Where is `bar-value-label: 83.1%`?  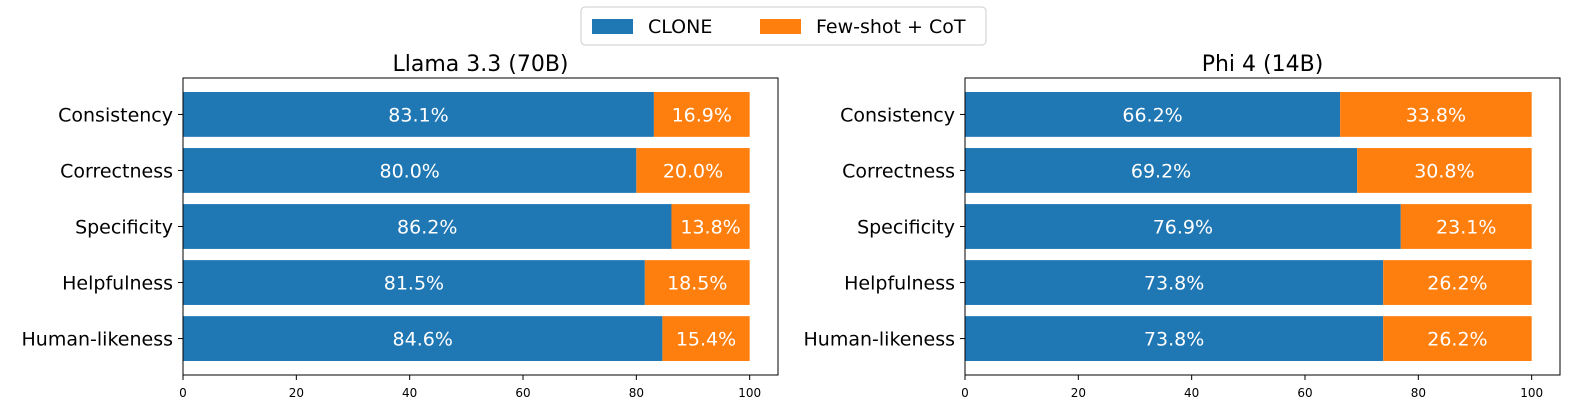
bar-value-label: 83.1% is located at coordinates (418, 115).